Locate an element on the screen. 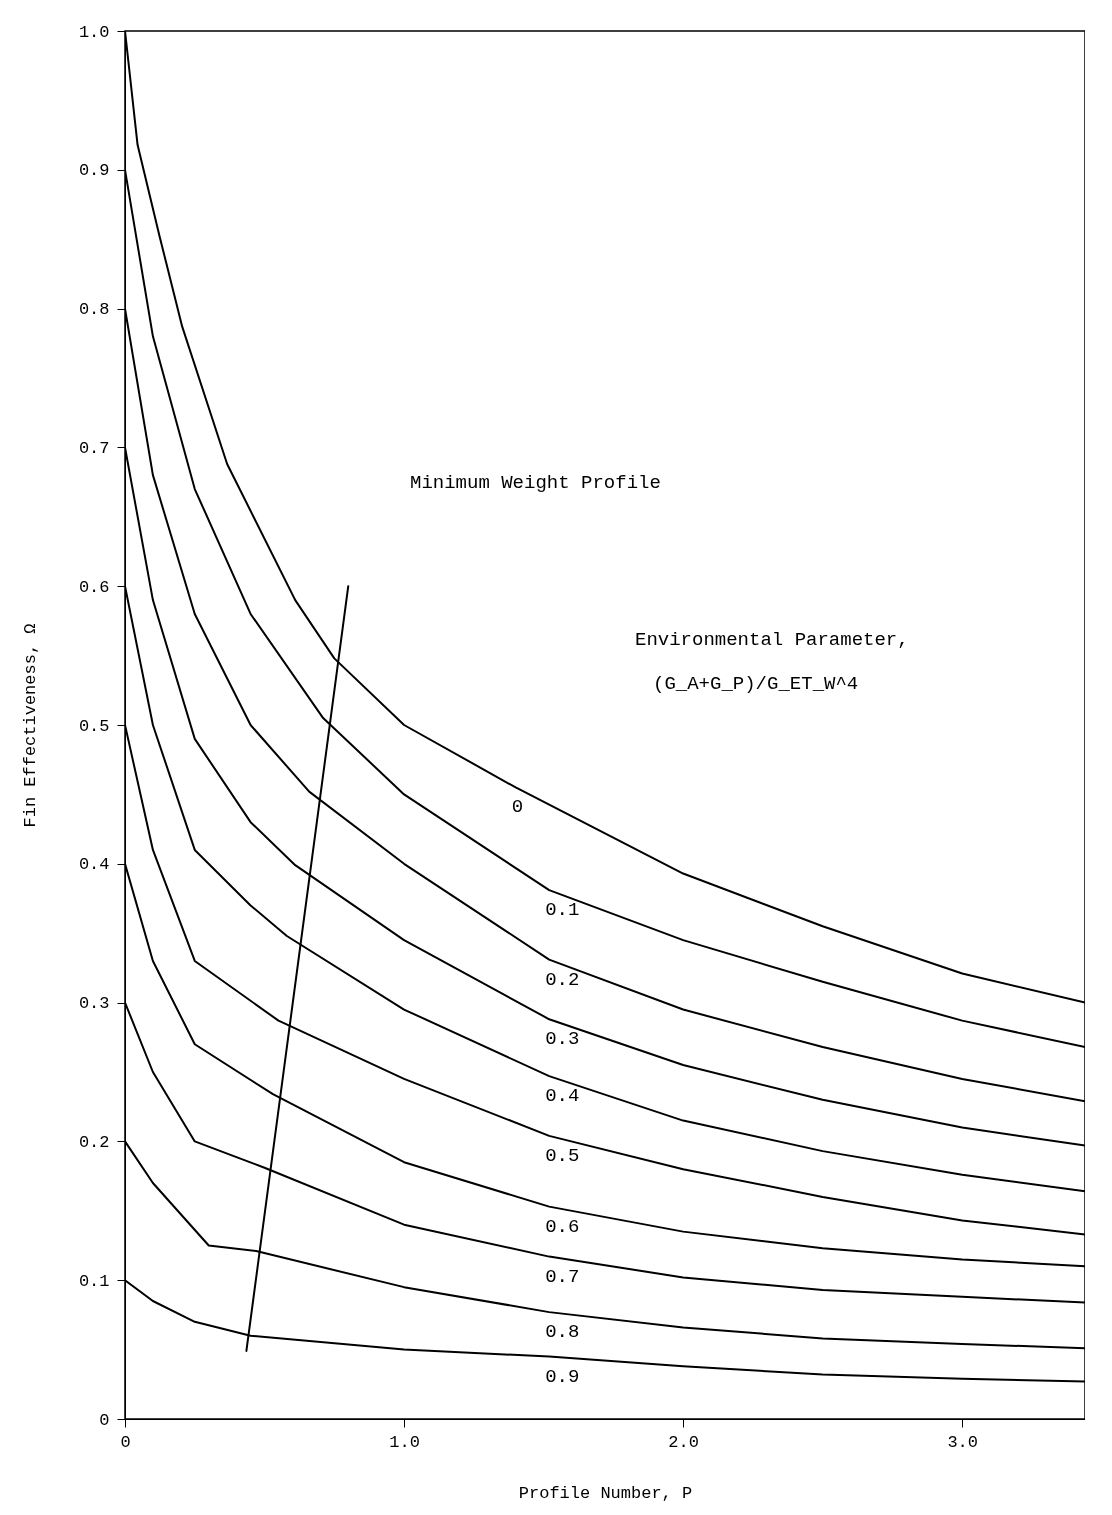 The image size is (1112, 1515). x-axis-title: Profile Number, P is located at coordinates (605, 1493).